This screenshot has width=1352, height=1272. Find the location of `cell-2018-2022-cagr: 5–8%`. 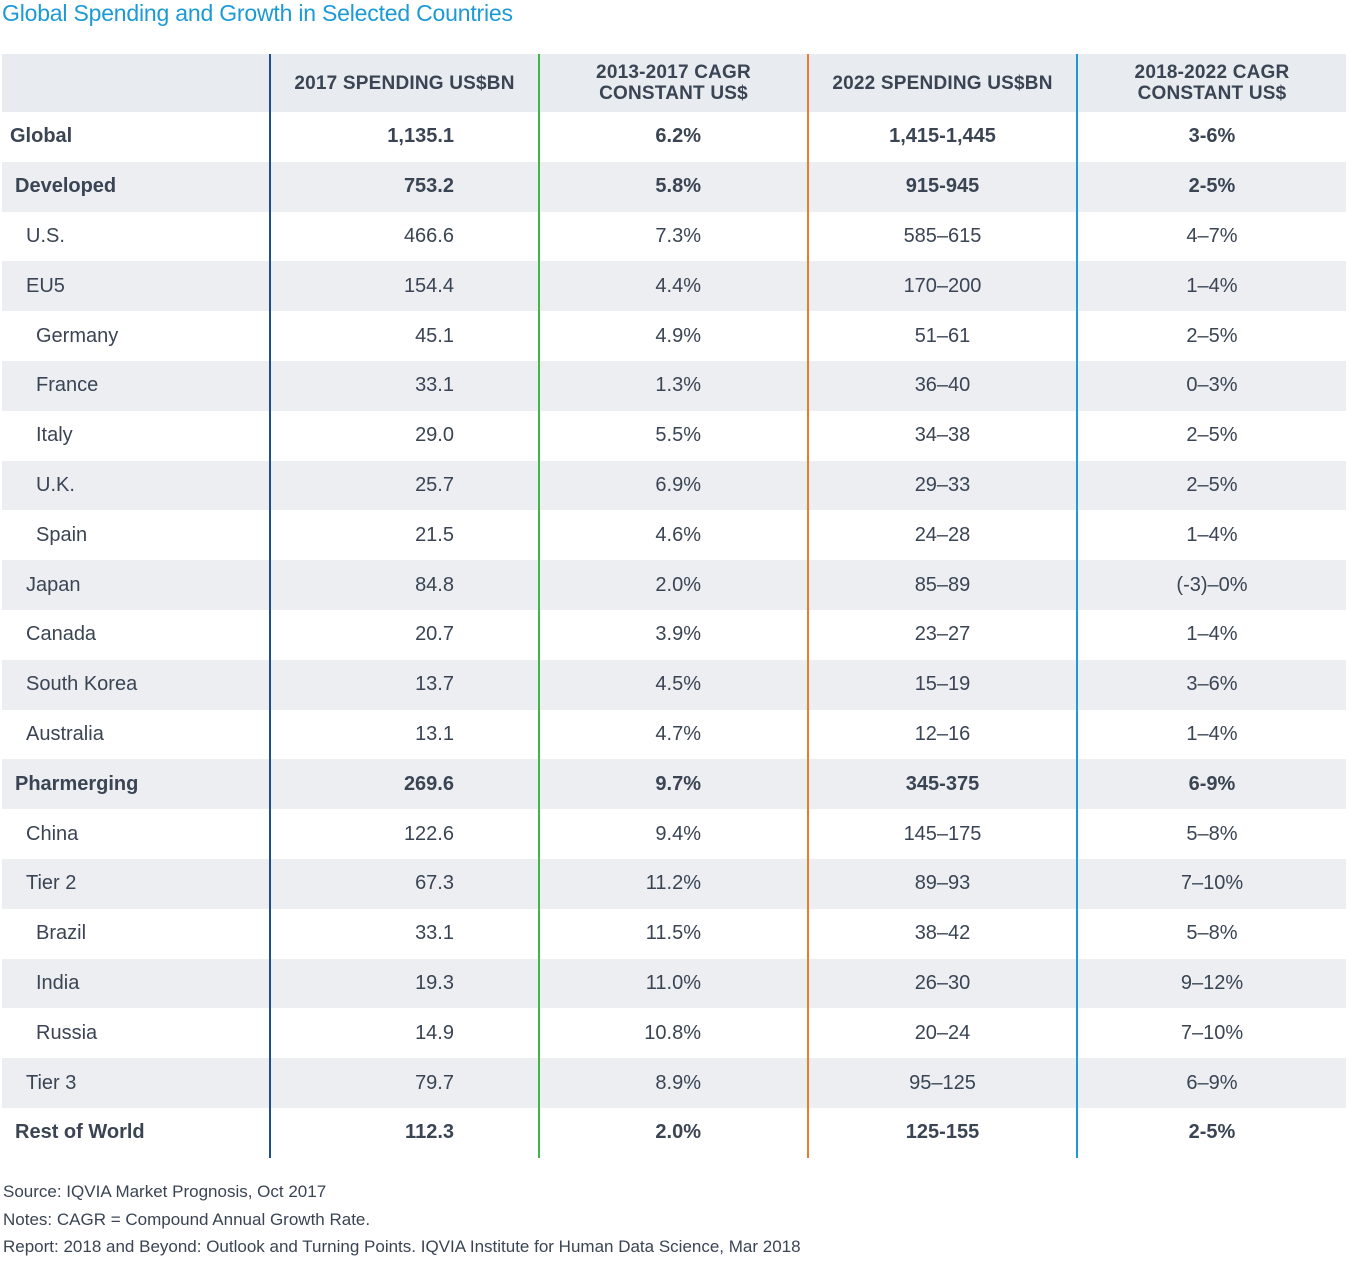

cell-2018-2022-cagr: 5–8% is located at coordinates (1211, 933).